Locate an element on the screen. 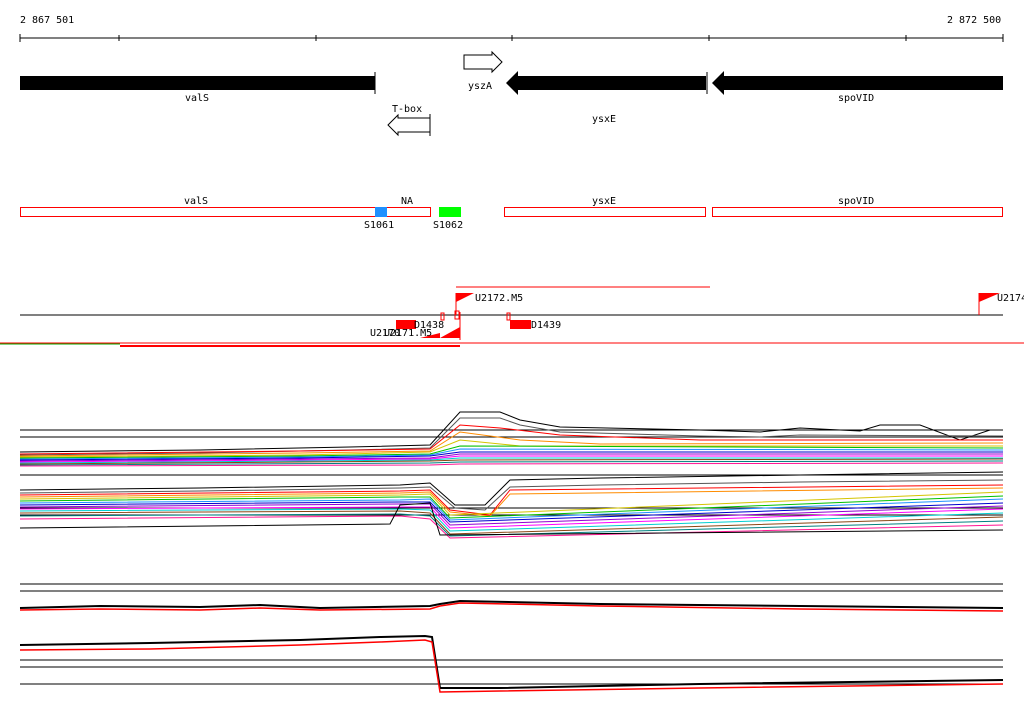  trace-red-upper is located at coordinates (511, 607).